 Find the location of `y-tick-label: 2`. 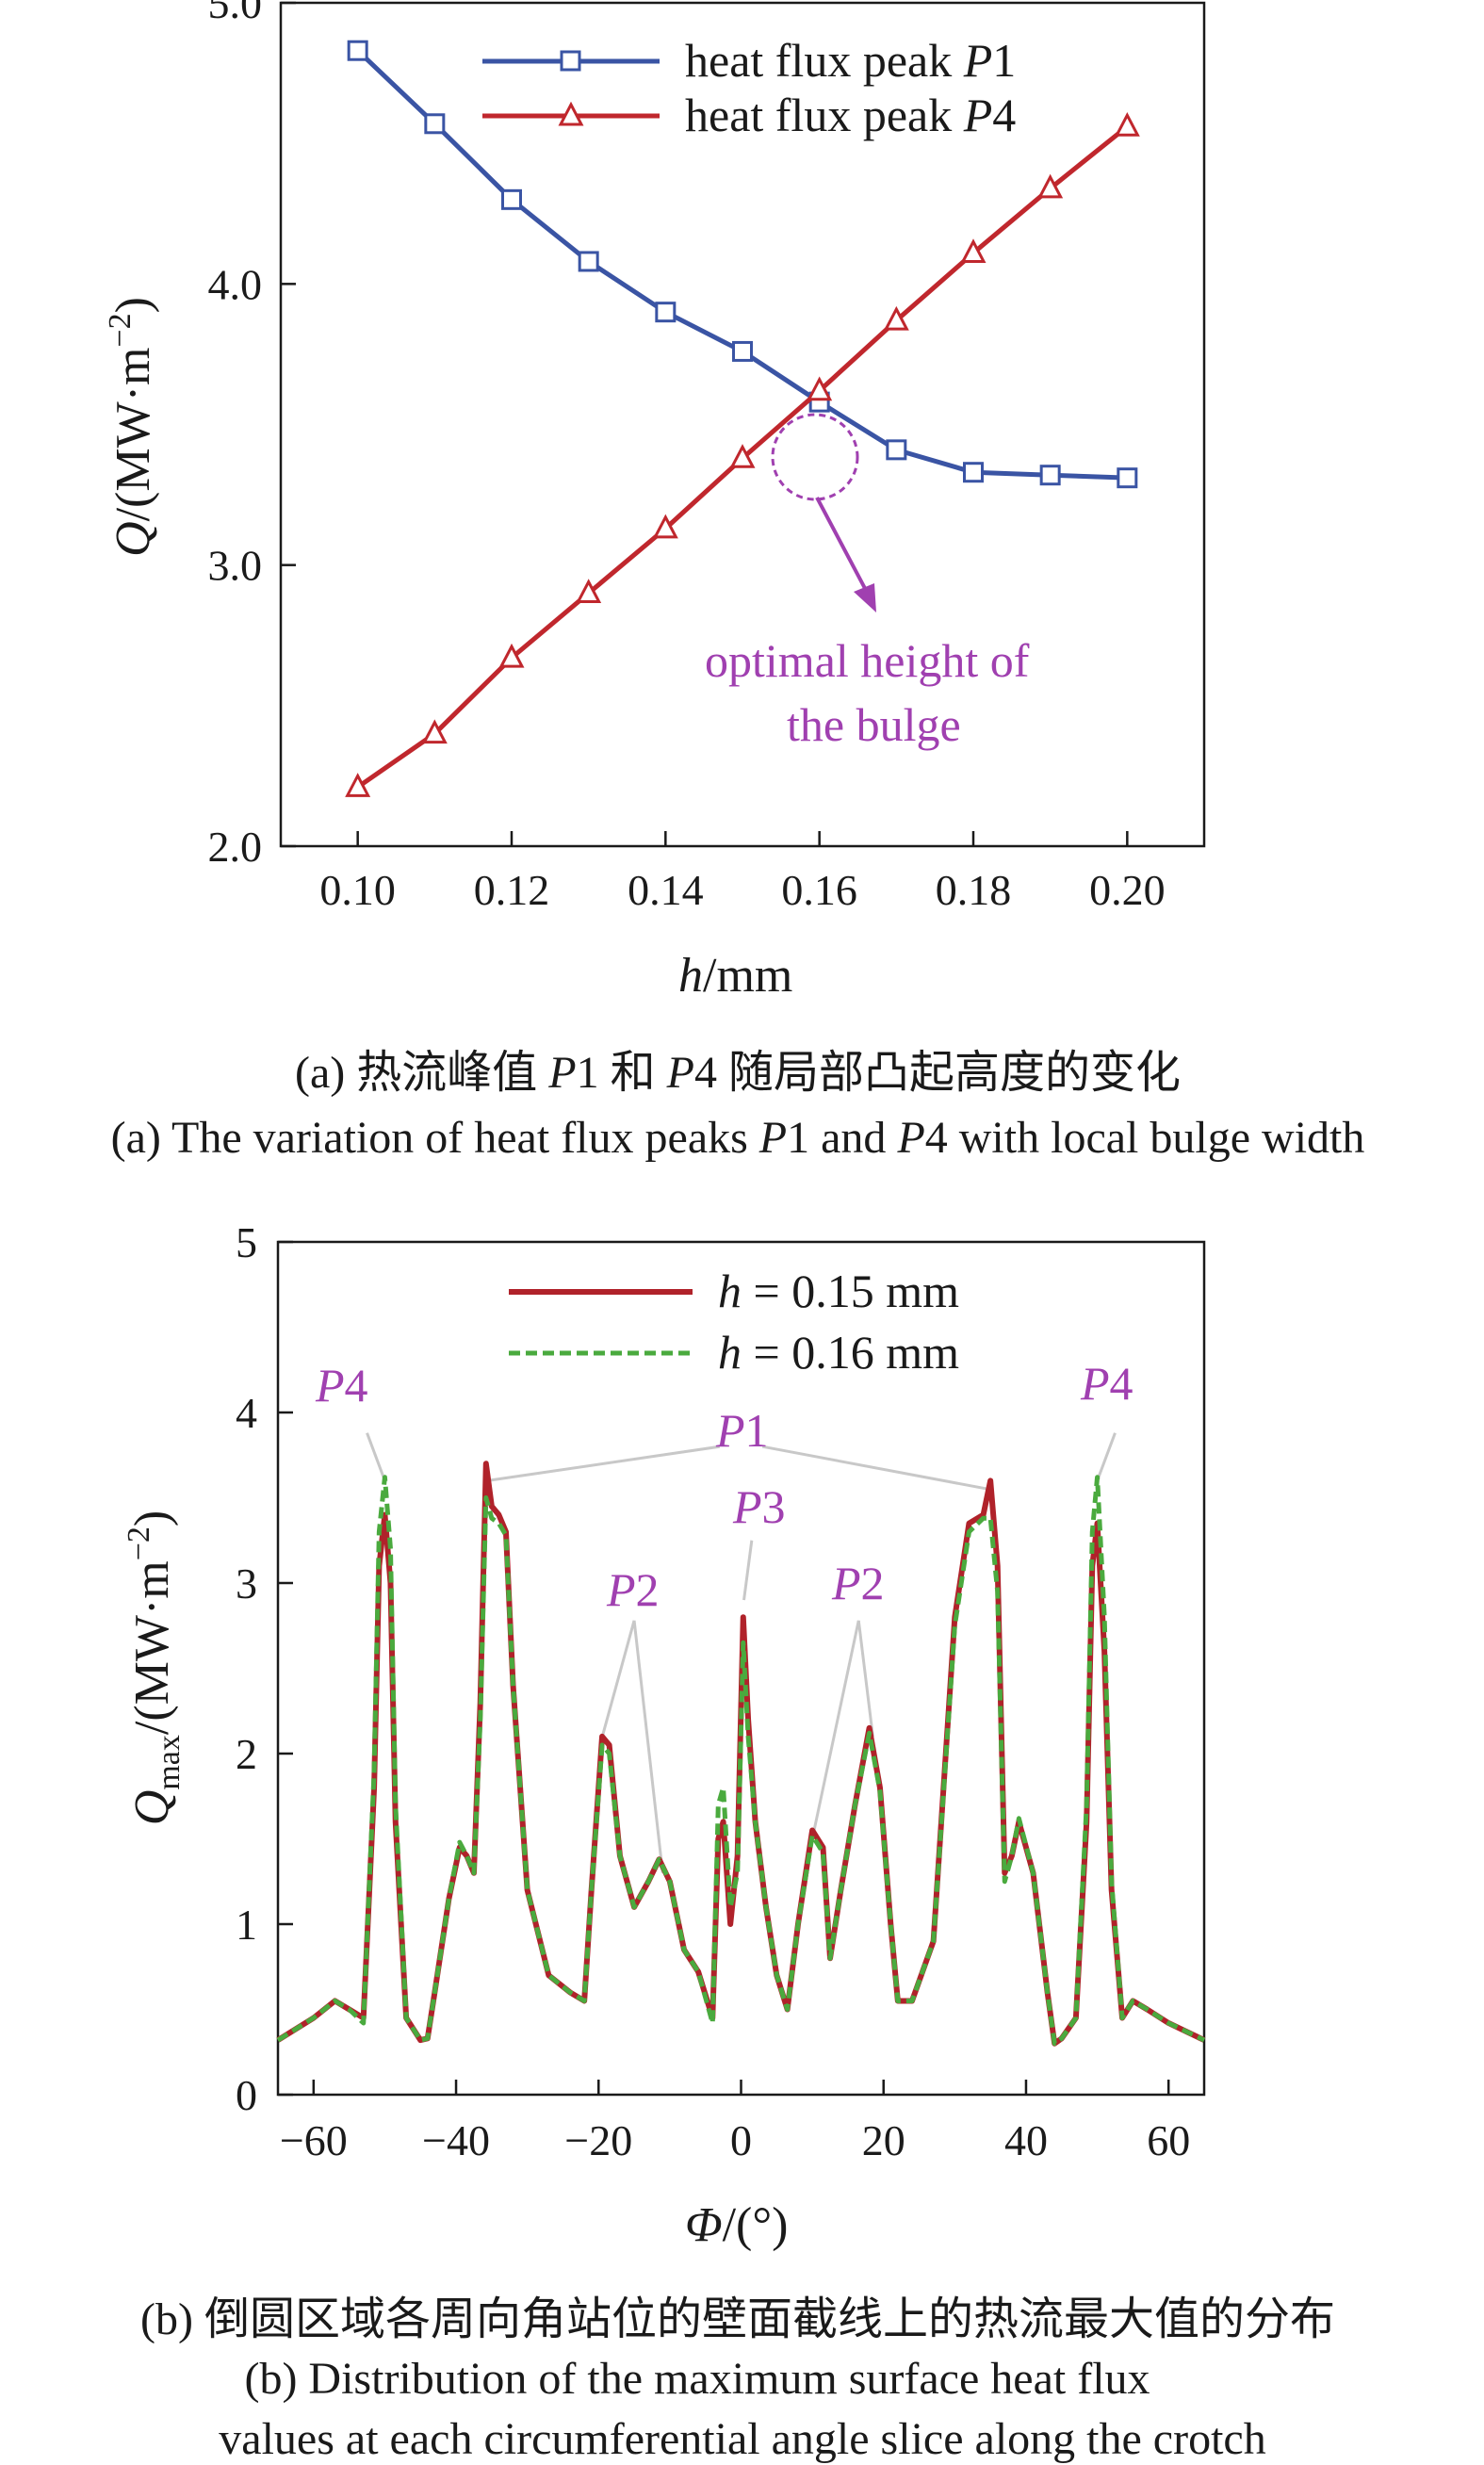

y-tick-label: 2 is located at coordinates (246, 1754).